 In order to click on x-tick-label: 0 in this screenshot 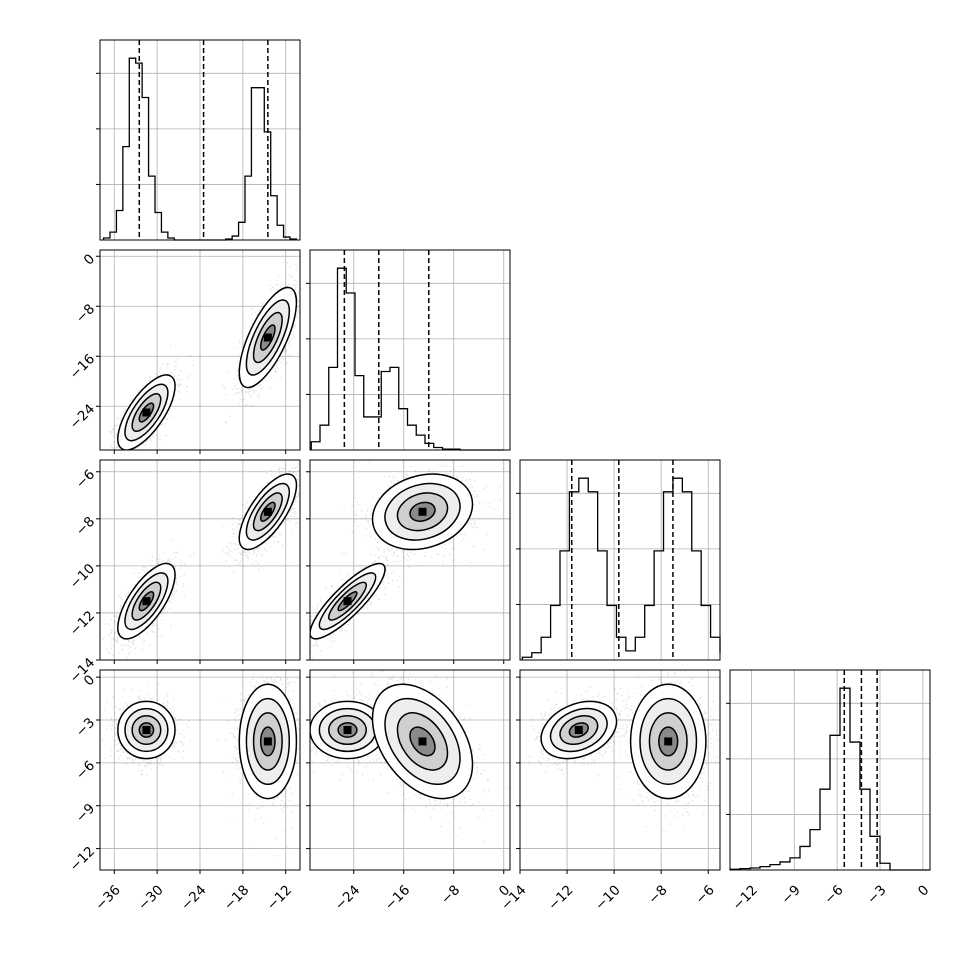, I will do `click(923, 890)`.